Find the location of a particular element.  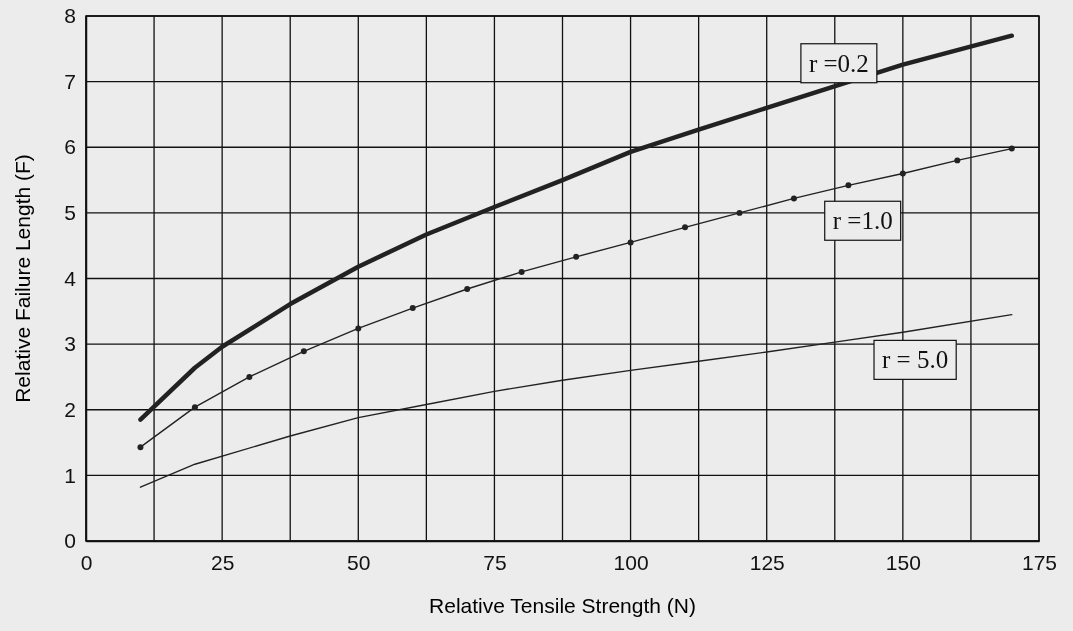

x-tick-label: 100 is located at coordinates (631, 562).